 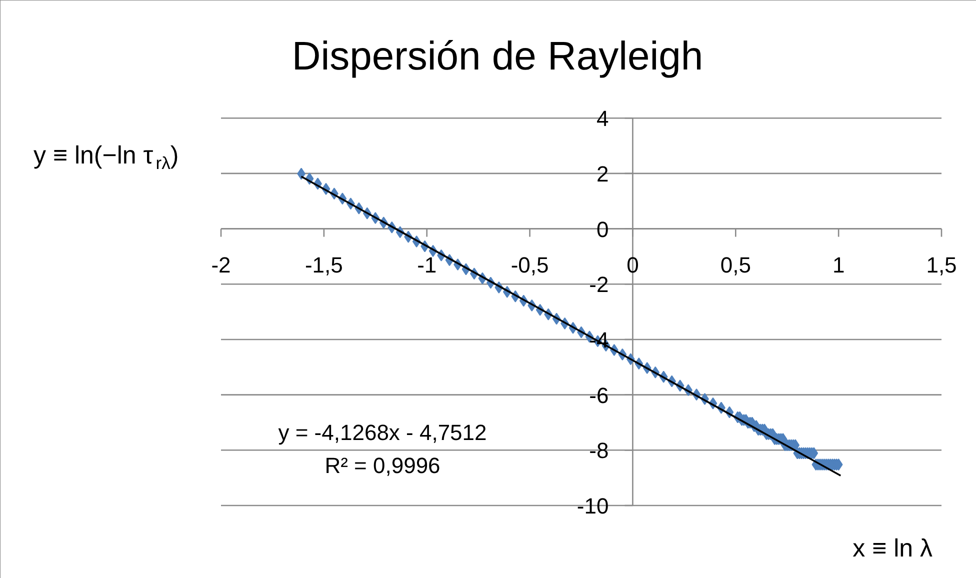 What do you see at coordinates (323, 265) in the screenshot?
I see `x-tick-label: -1,5` at bounding box center [323, 265].